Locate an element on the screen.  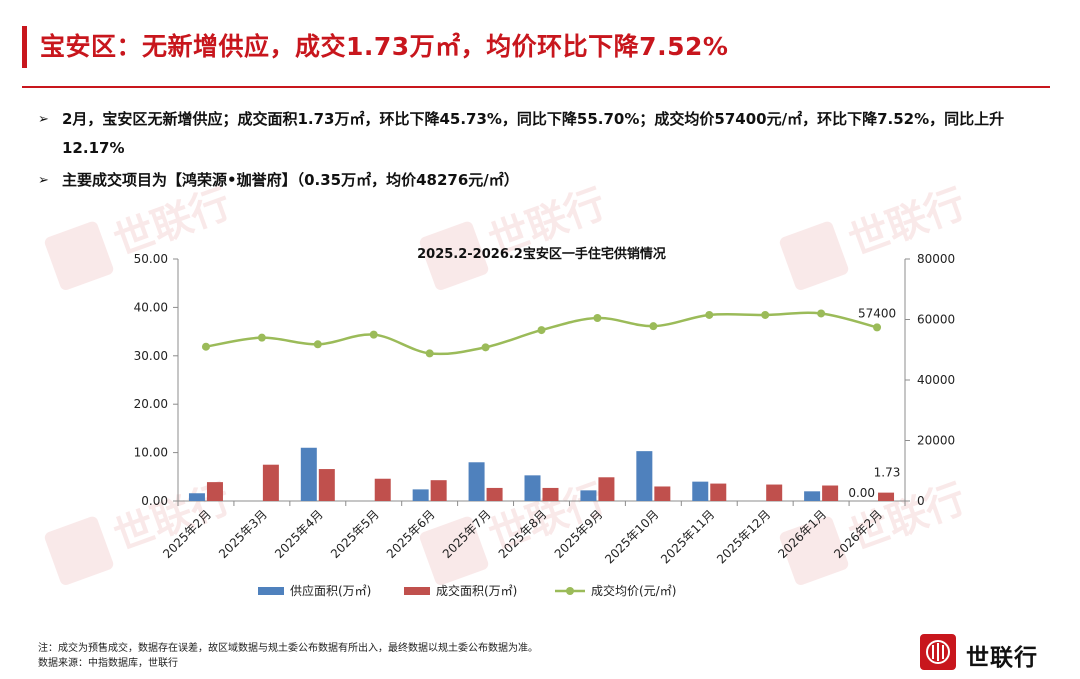
left-tick-label: 50.00 is located at coordinates (151, 259).